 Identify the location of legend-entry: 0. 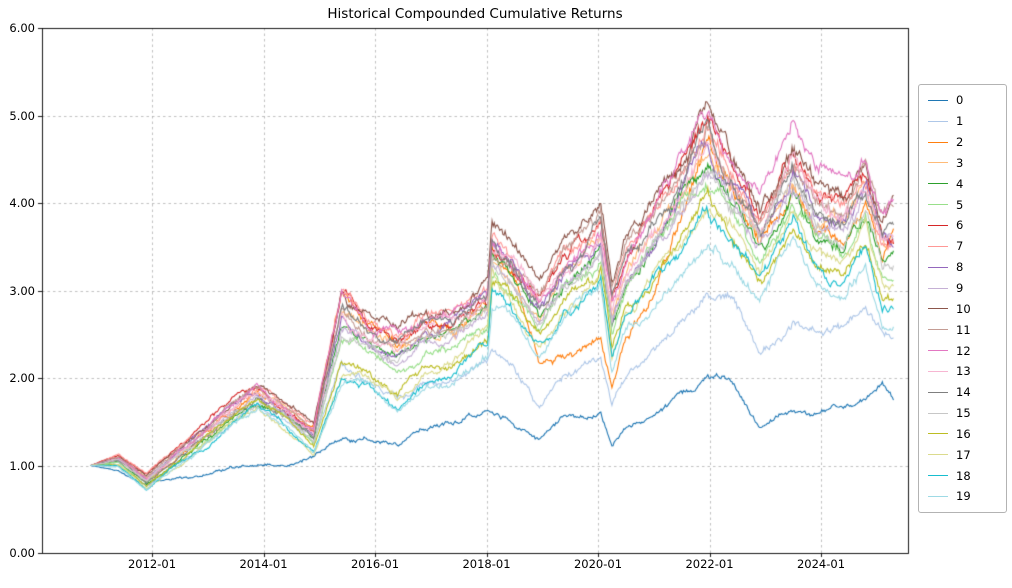
(967, 100).